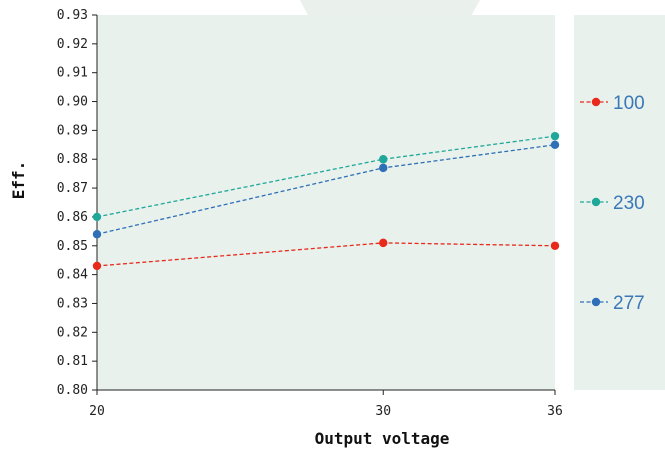 The height and width of the screenshot is (452, 665). Describe the element at coordinates (72, 217) in the screenshot. I see `y-tick-label: 0.86` at that location.